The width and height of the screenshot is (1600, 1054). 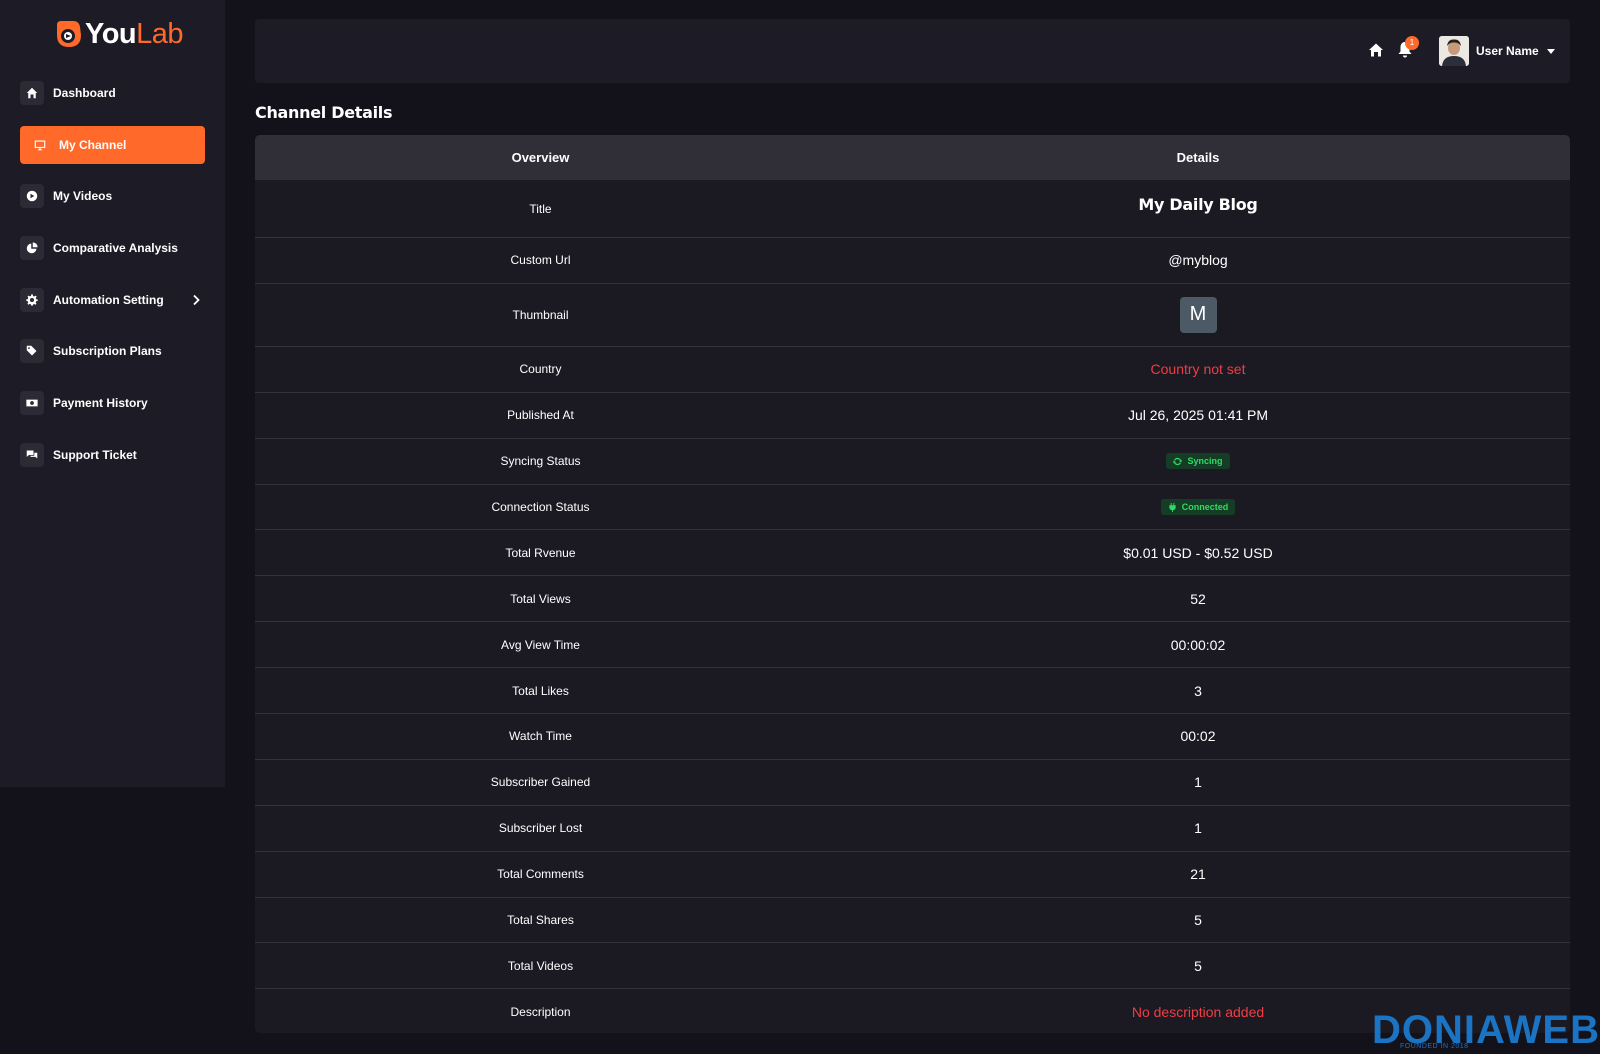 I want to click on connected-badge-label: Connected, so click(x=1205, y=507).